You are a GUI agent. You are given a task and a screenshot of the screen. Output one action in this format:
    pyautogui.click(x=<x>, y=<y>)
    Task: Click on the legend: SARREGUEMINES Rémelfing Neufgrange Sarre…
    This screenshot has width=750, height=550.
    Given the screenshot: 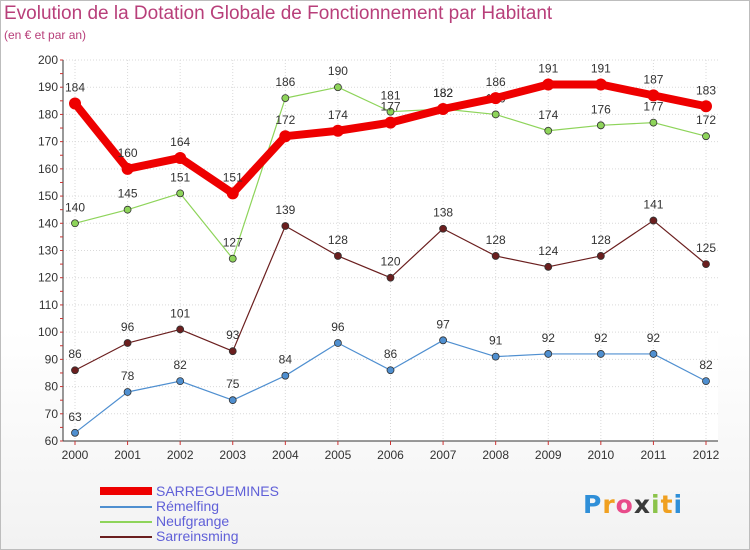 What is the action you would take?
    pyautogui.click(x=260, y=514)
    